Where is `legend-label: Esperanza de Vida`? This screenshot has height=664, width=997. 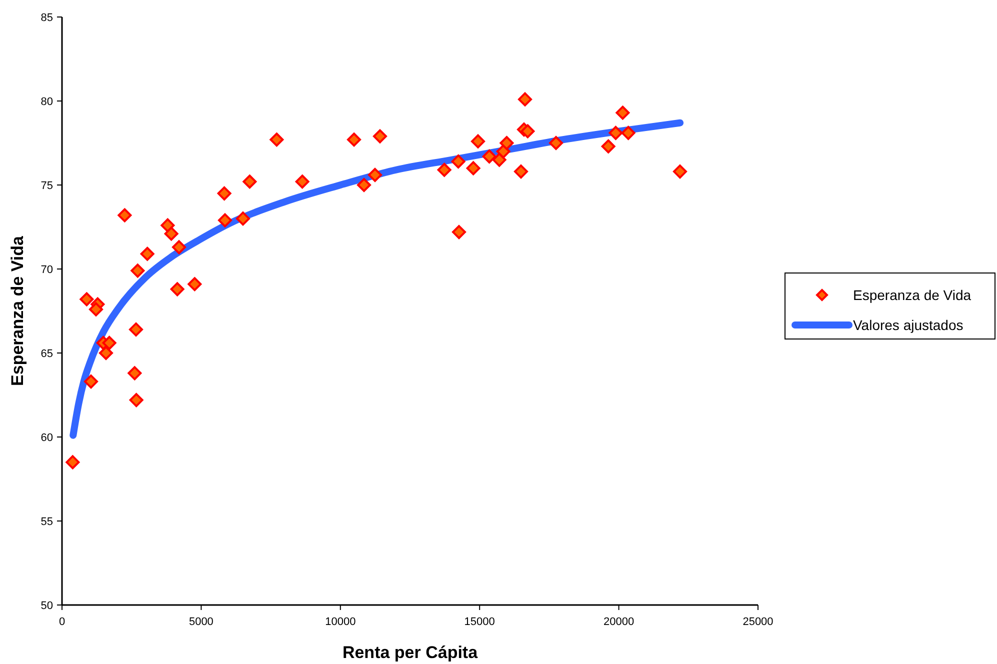 legend-label: Esperanza de Vida is located at coordinates (912, 295).